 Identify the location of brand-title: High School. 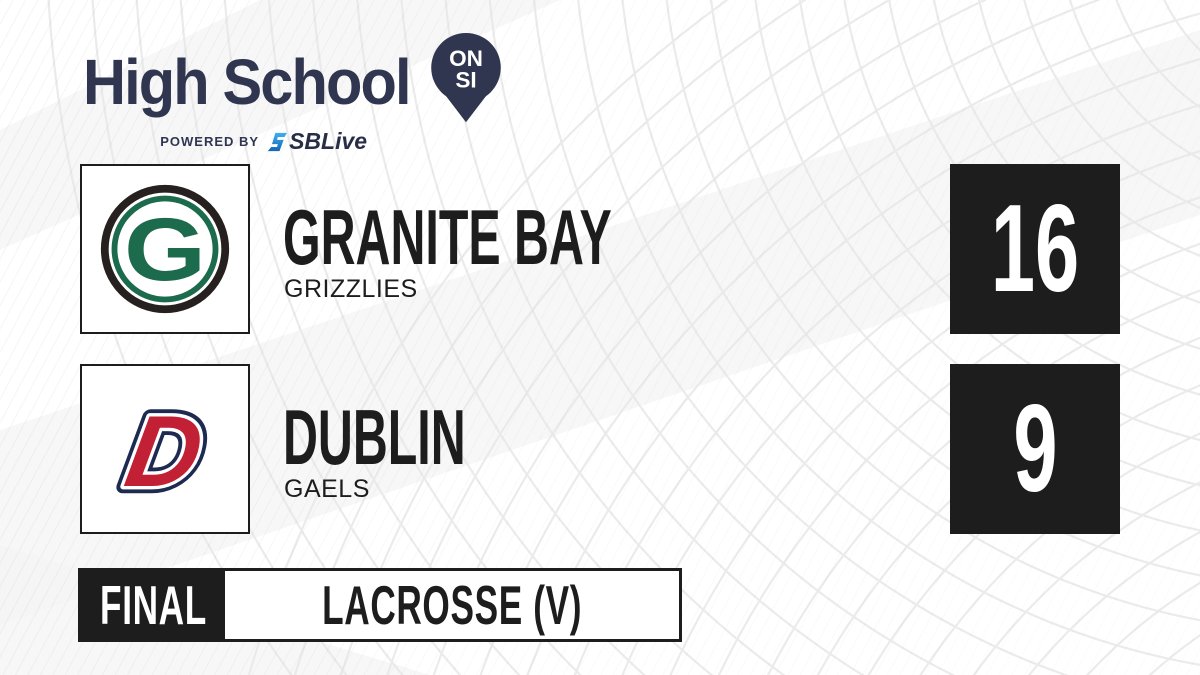
(247, 82).